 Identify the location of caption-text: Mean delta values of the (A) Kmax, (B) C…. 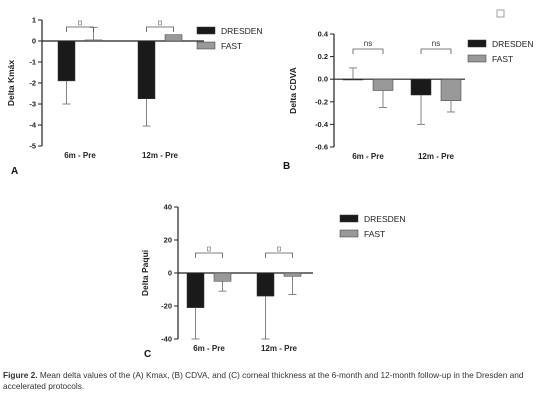
(263, 380).